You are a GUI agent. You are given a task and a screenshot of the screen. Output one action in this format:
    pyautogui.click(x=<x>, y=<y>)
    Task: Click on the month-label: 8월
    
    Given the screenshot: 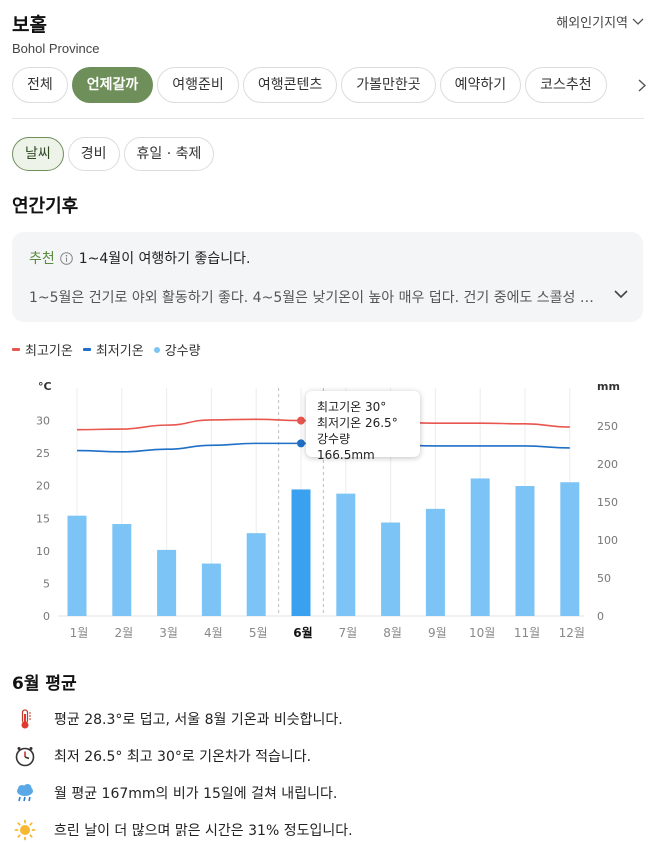 What is the action you would take?
    pyautogui.click(x=392, y=633)
    